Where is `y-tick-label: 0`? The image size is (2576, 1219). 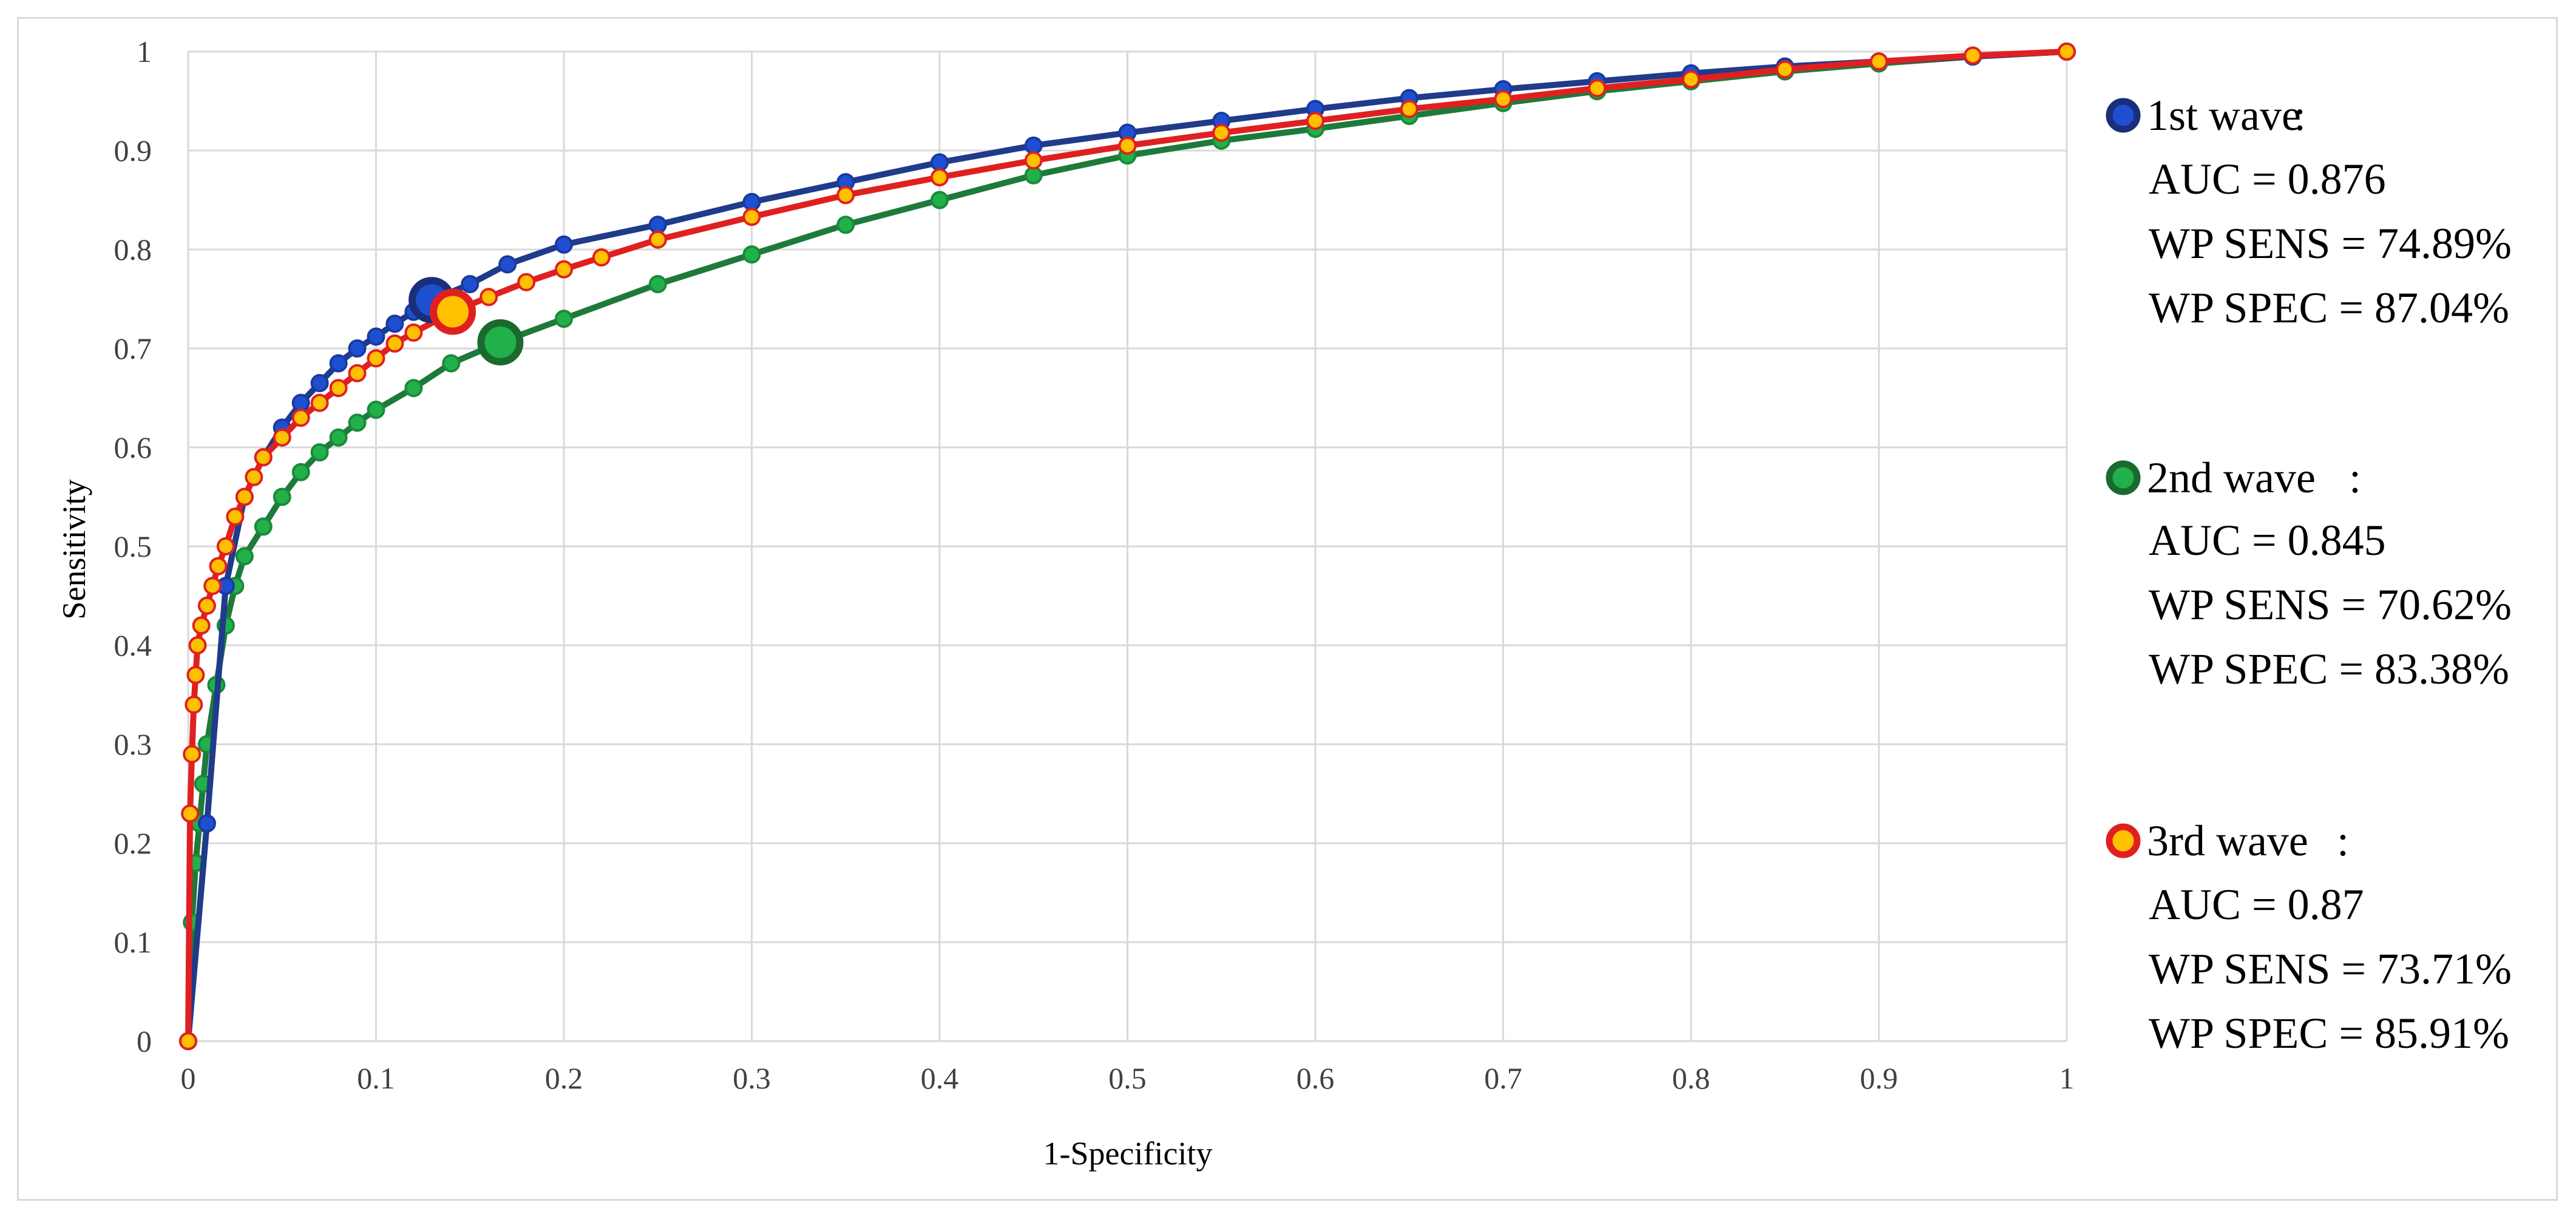
y-tick-label: 0 is located at coordinates (144, 1041).